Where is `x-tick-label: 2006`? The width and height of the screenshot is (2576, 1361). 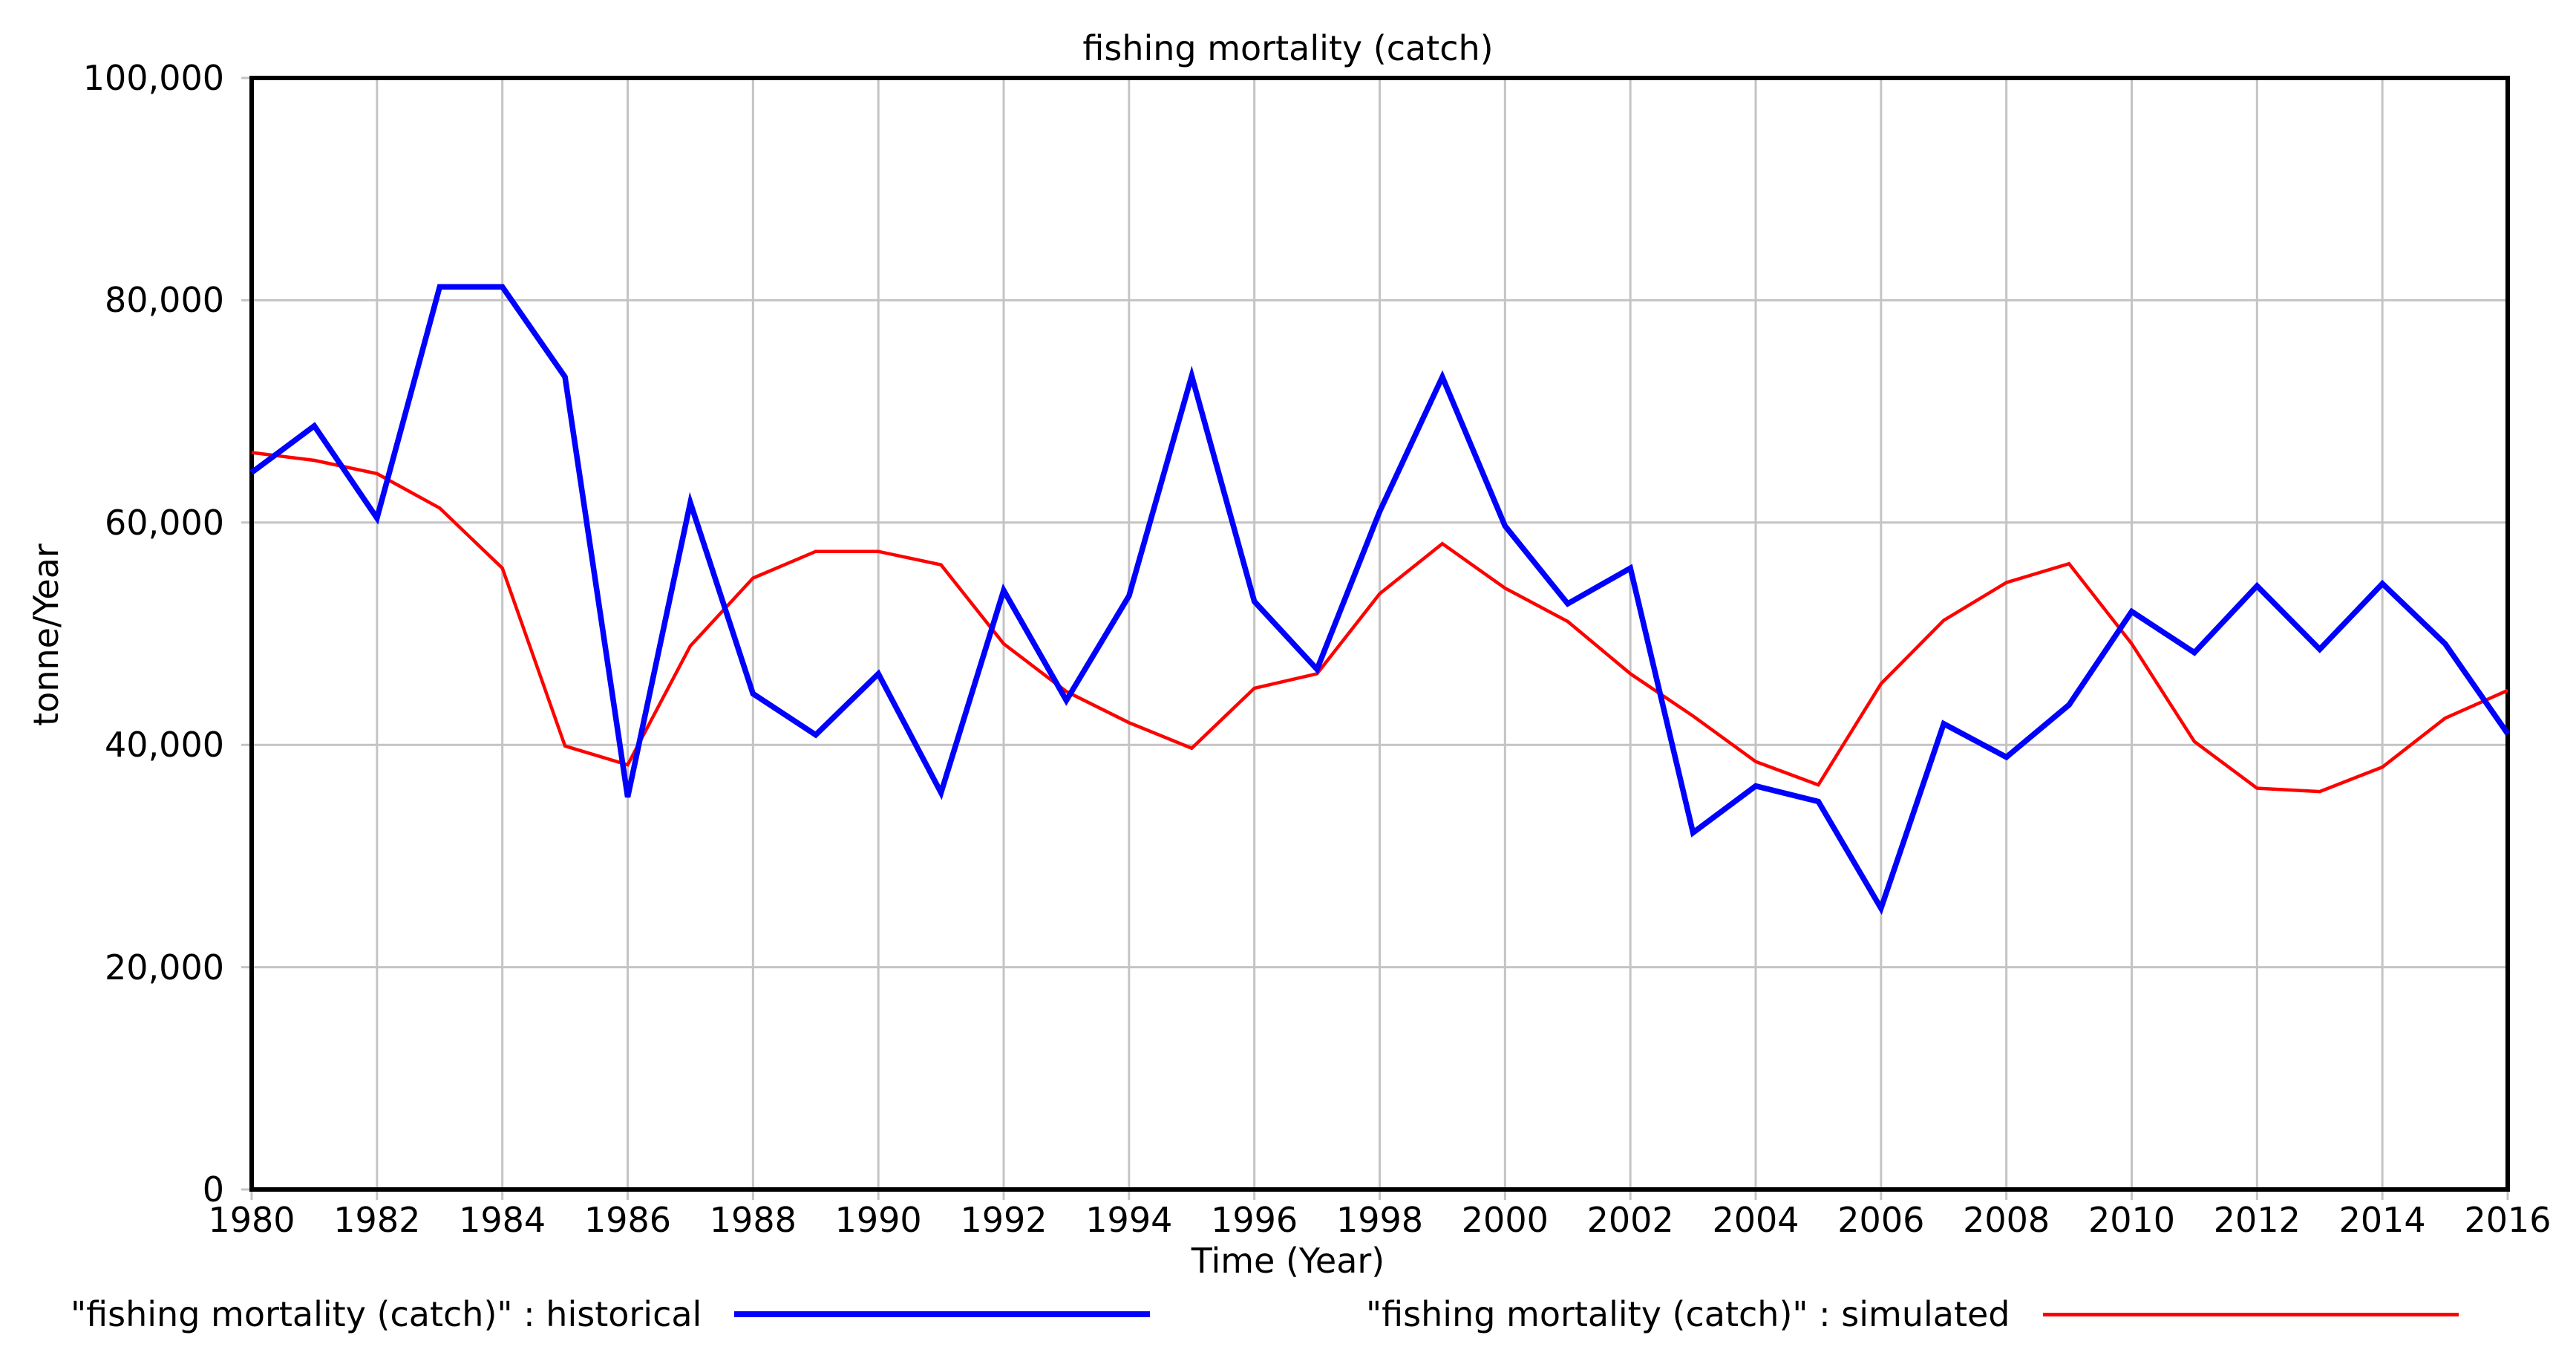 x-tick-label: 2006 is located at coordinates (1881, 1220).